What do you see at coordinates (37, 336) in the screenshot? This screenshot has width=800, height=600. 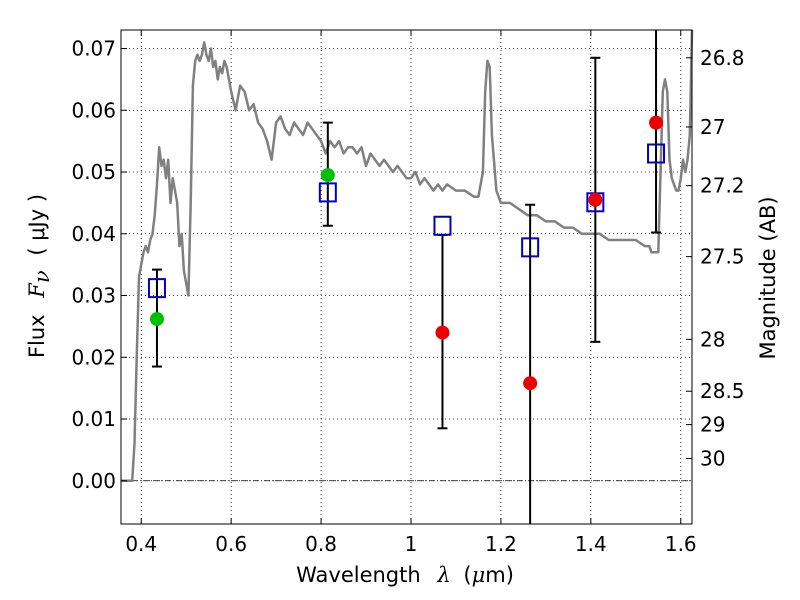 I see `y-axis-label-prefix: Flux` at bounding box center [37, 336].